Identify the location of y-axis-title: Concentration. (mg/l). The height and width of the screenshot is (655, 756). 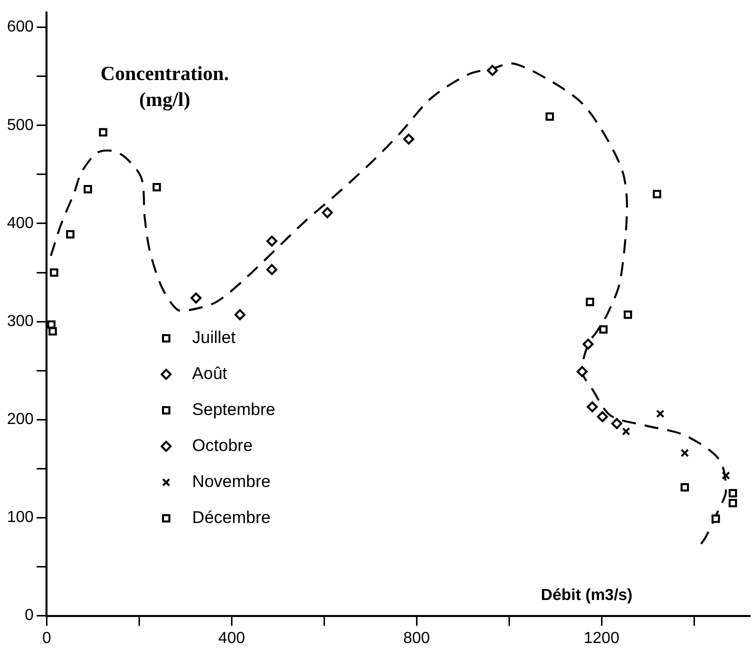
(164, 86).